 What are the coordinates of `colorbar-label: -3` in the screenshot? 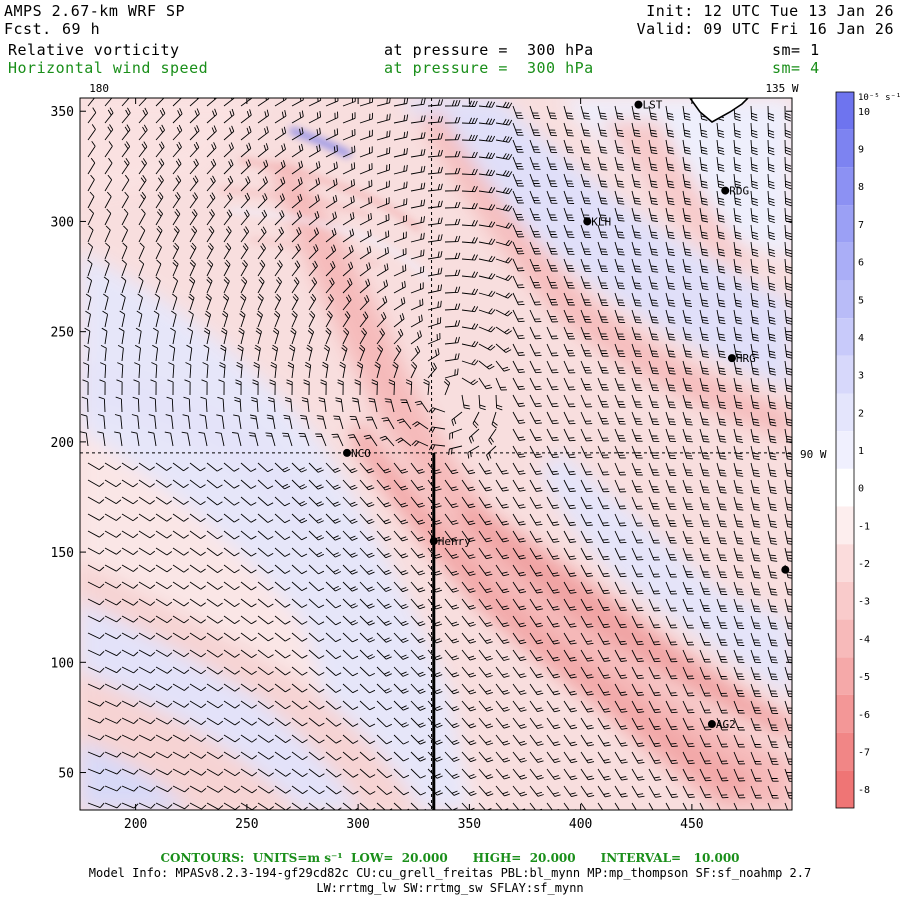 It's located at (864, 602).